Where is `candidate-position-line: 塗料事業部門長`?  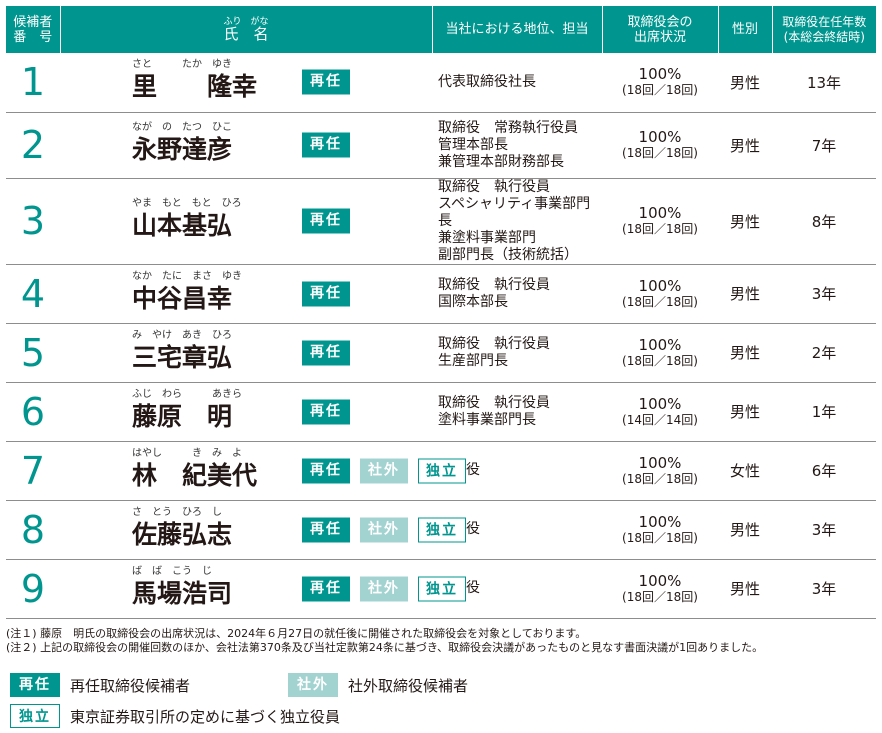
candidate-position-line: 塗料事業部門長 is located at coordinates (487, 419).